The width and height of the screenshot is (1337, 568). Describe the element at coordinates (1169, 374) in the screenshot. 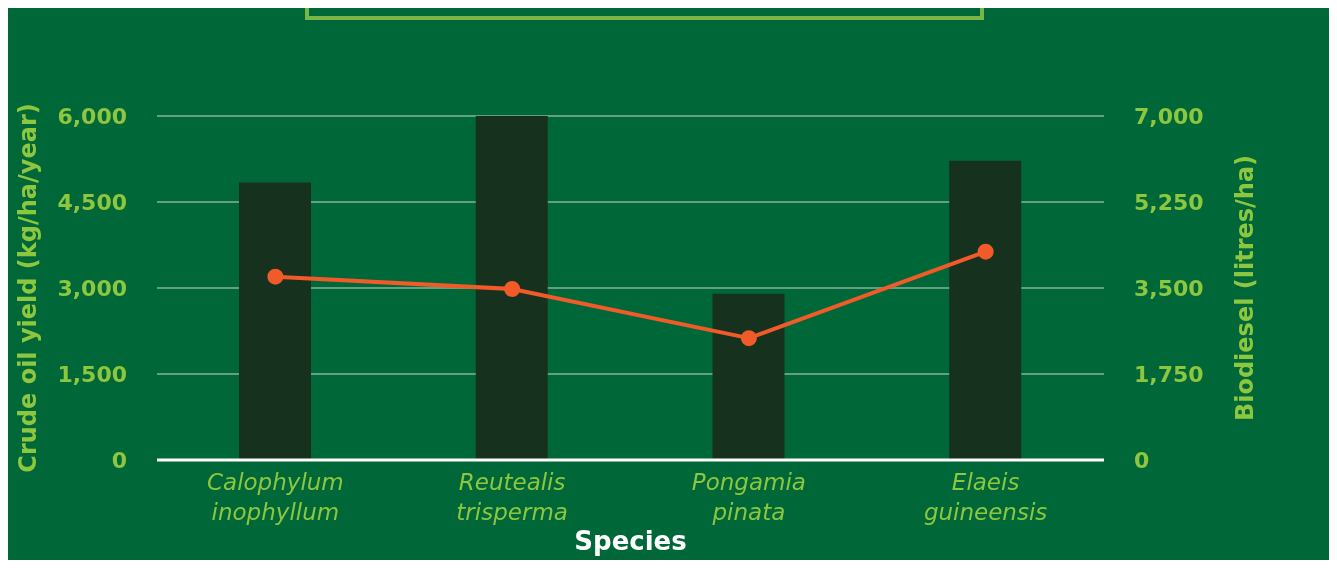

I see `y2-tick-label: 1,750` at that location.